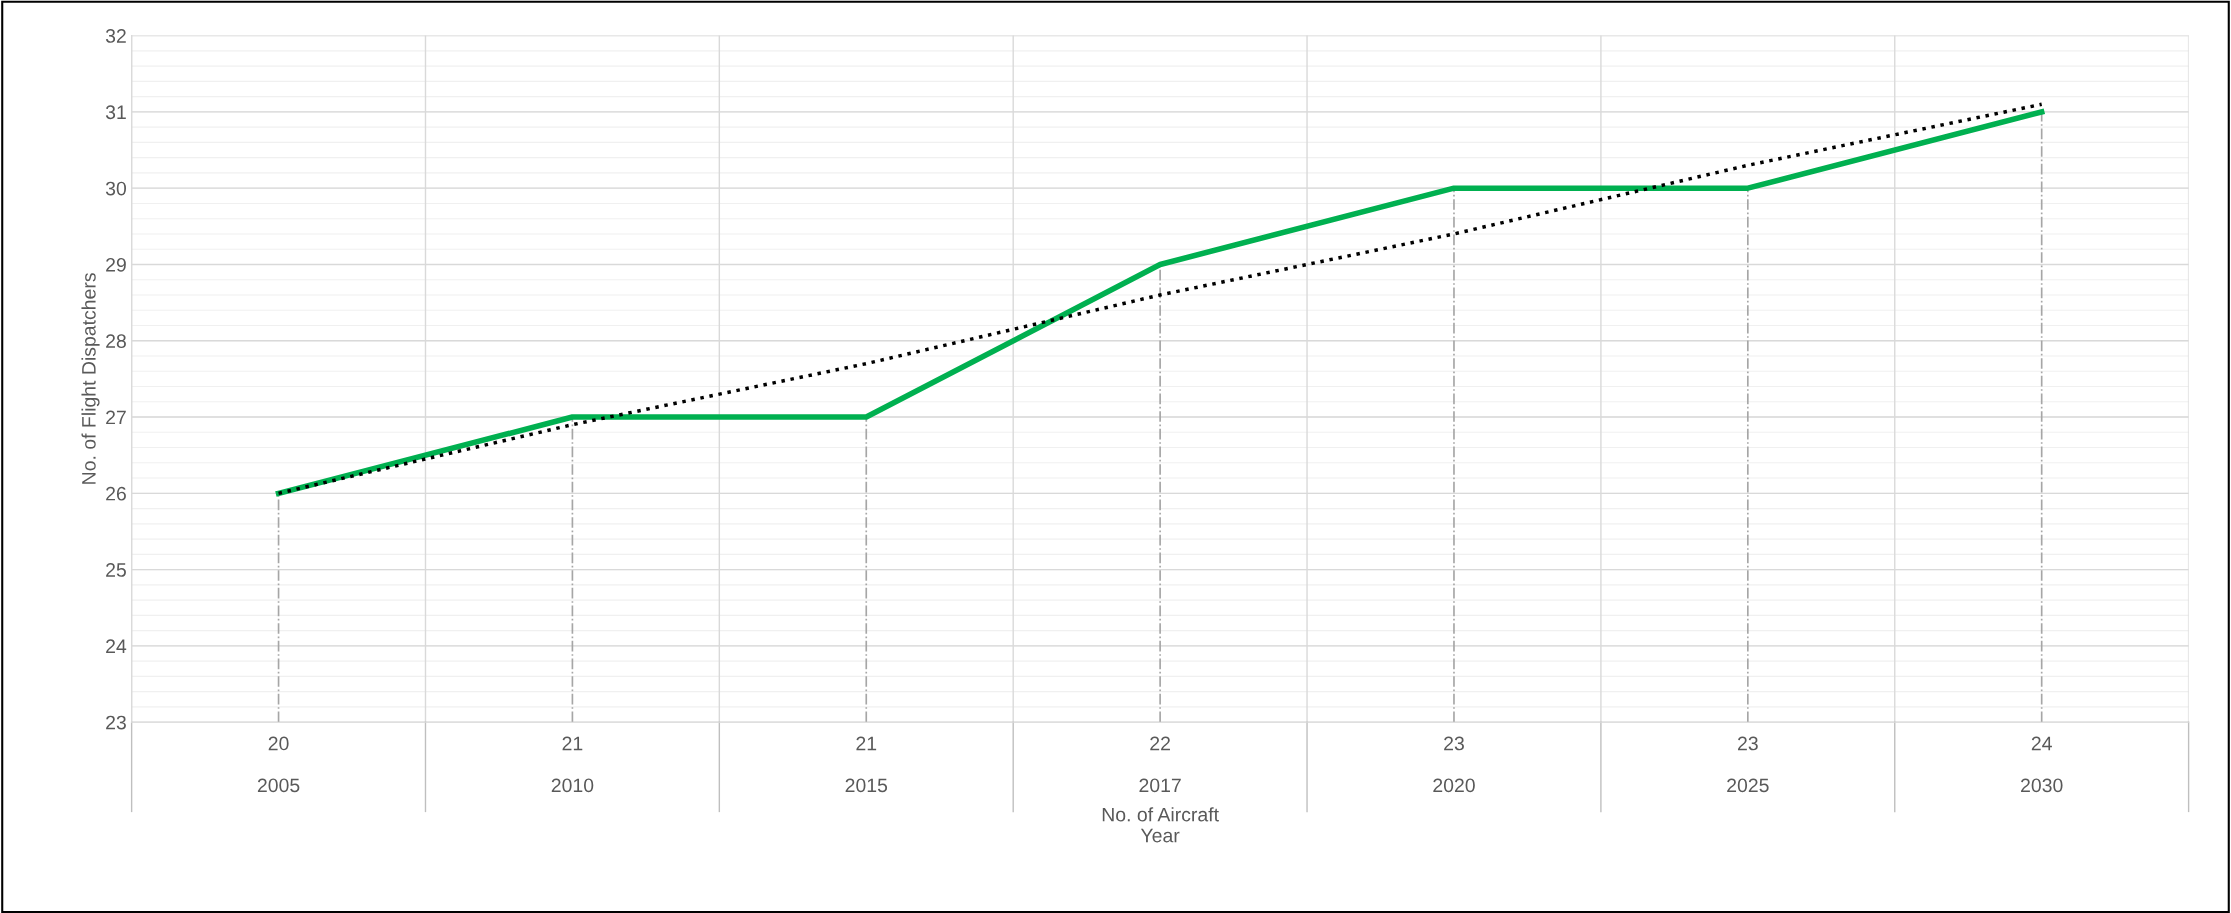 This screenshot has width=2231, height=913. I want to click on category-label: 21 2010, so click(572, 764).